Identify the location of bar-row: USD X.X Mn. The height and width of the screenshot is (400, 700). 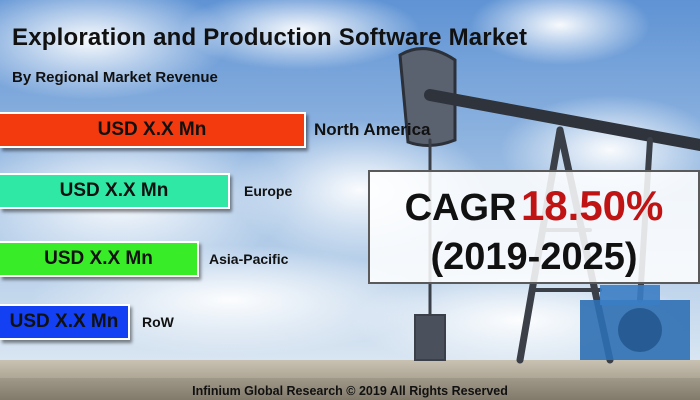
(65, 322).